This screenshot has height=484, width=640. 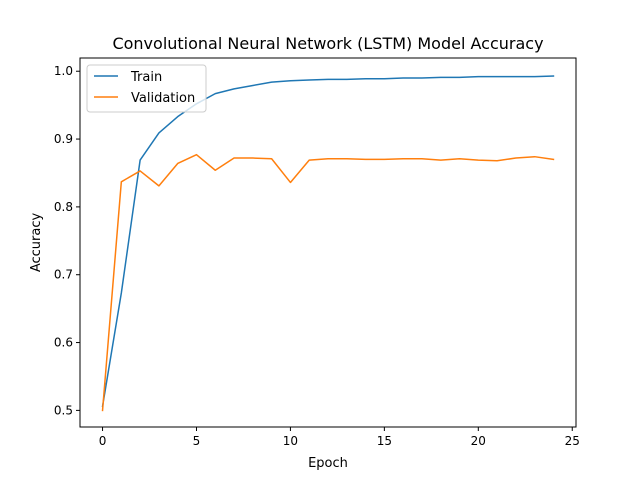 I want to click on y-axis-label: Accuracy, so click(x=36, y=243).